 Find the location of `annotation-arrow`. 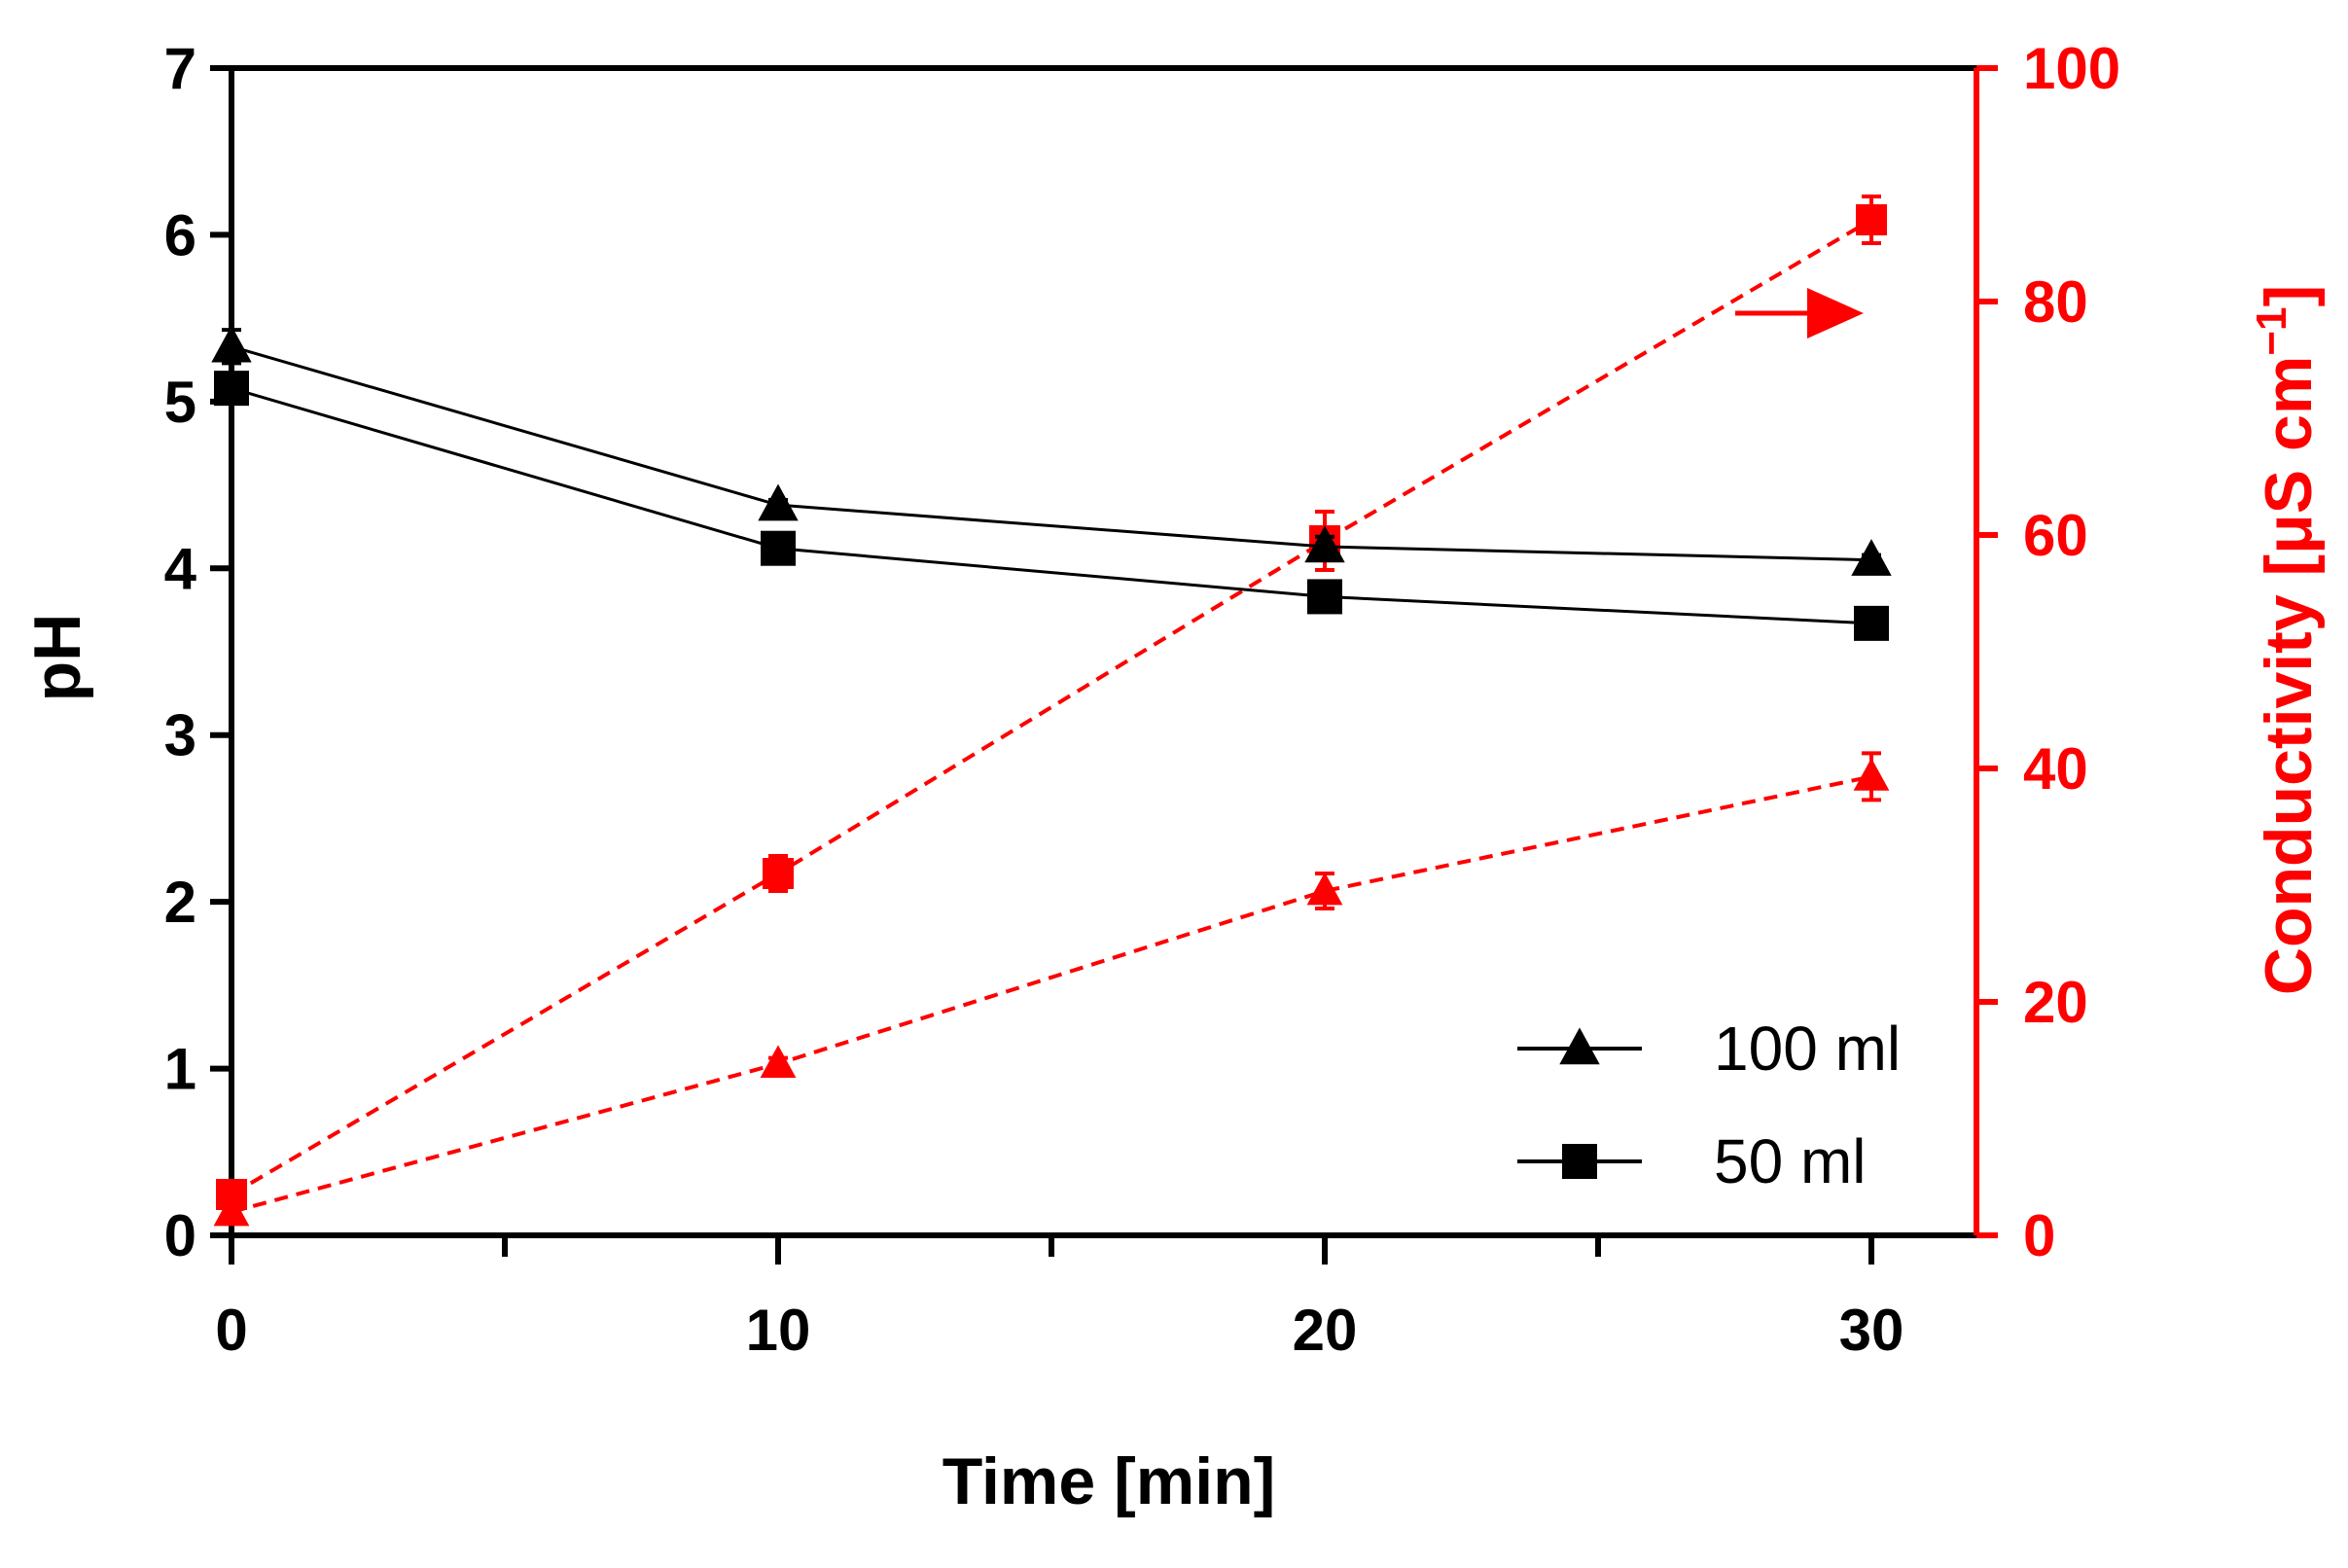

annotation-arrow is located at coordinates (1799, 313).